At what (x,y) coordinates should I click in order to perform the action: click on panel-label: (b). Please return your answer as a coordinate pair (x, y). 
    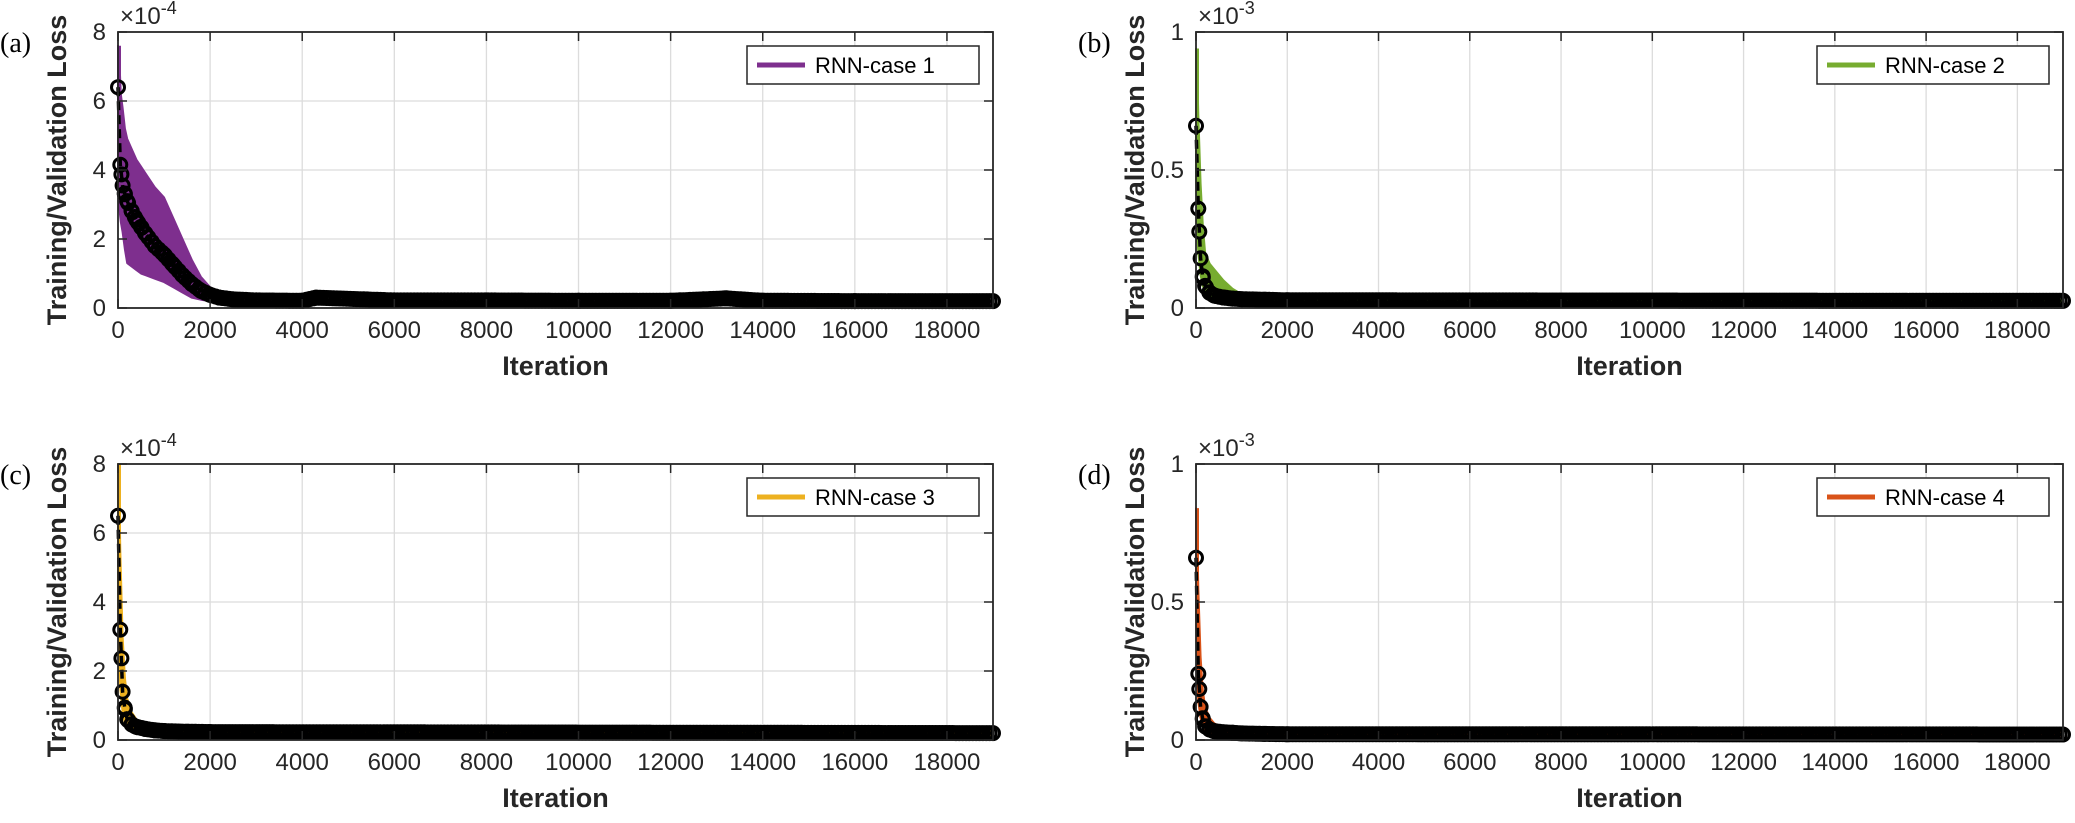
    Looking at the image, I should click on (1094, 43).